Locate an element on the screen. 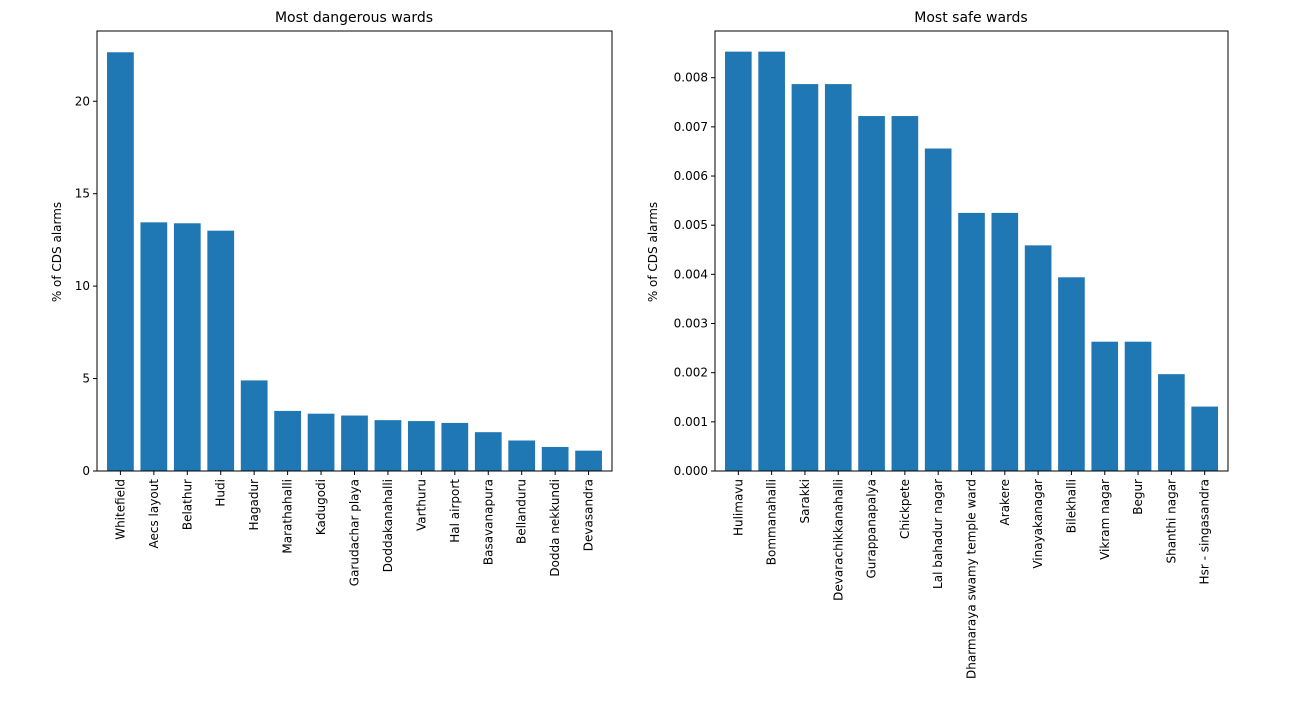 This screenshot has height=723, width=1310. bar-dharmaraya-swamy-temple-ward is located at coordinates (971, 341).